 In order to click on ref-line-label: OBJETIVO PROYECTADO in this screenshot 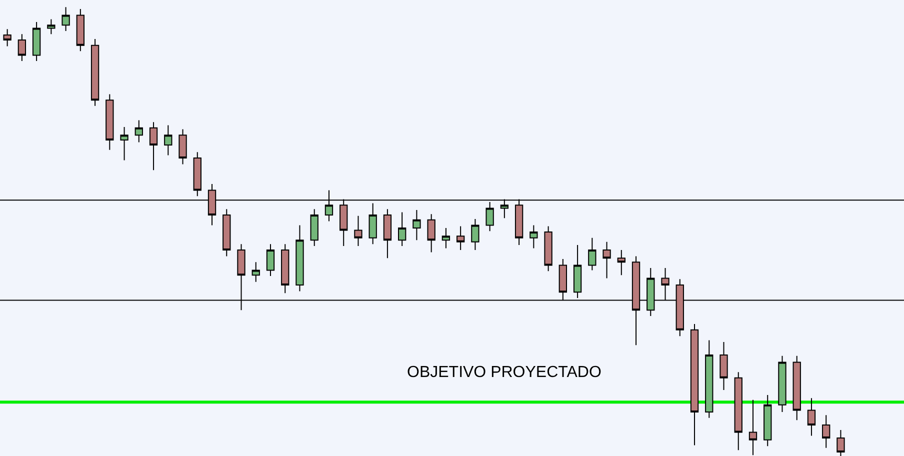, I will do `click(504, 372)`.